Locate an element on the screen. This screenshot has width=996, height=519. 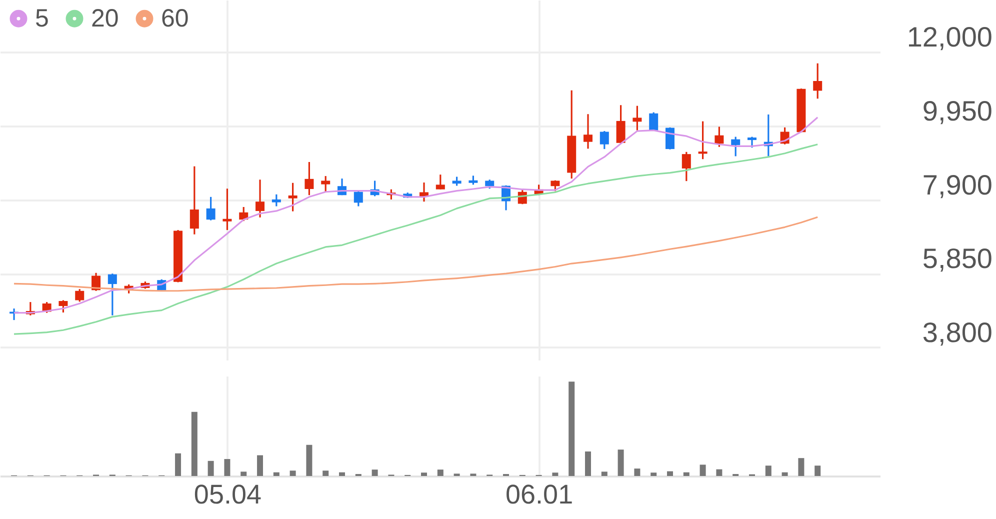
y-tick-label: 9,950 is located at coordinates (957, 111).